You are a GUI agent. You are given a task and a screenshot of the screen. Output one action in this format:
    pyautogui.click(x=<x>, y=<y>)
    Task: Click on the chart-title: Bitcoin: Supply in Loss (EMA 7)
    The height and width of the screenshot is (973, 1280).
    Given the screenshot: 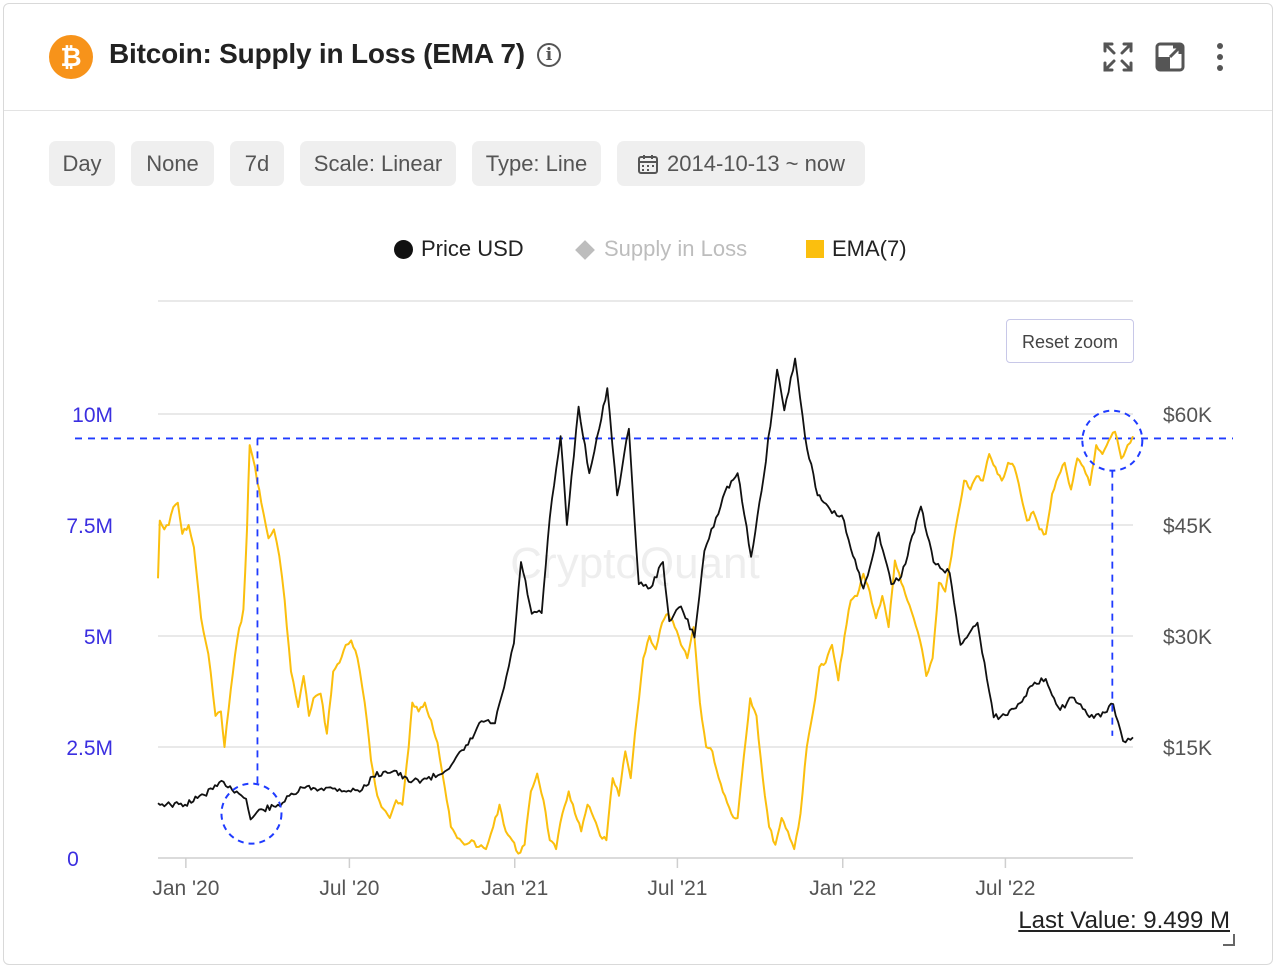 What is the action you would take?
    pyautogui.click(x=317, y=53)
    